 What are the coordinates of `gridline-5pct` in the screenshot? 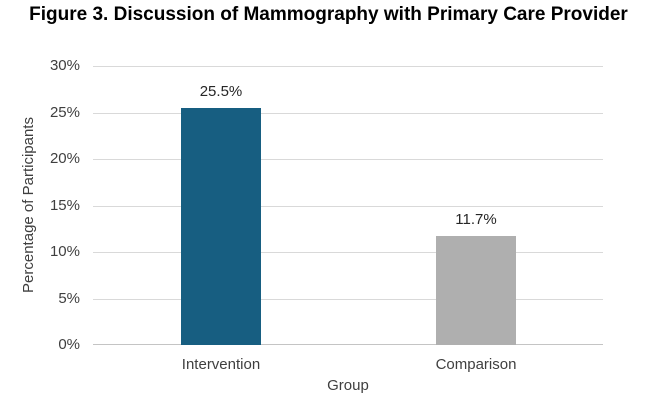 It's located at (348, 299).